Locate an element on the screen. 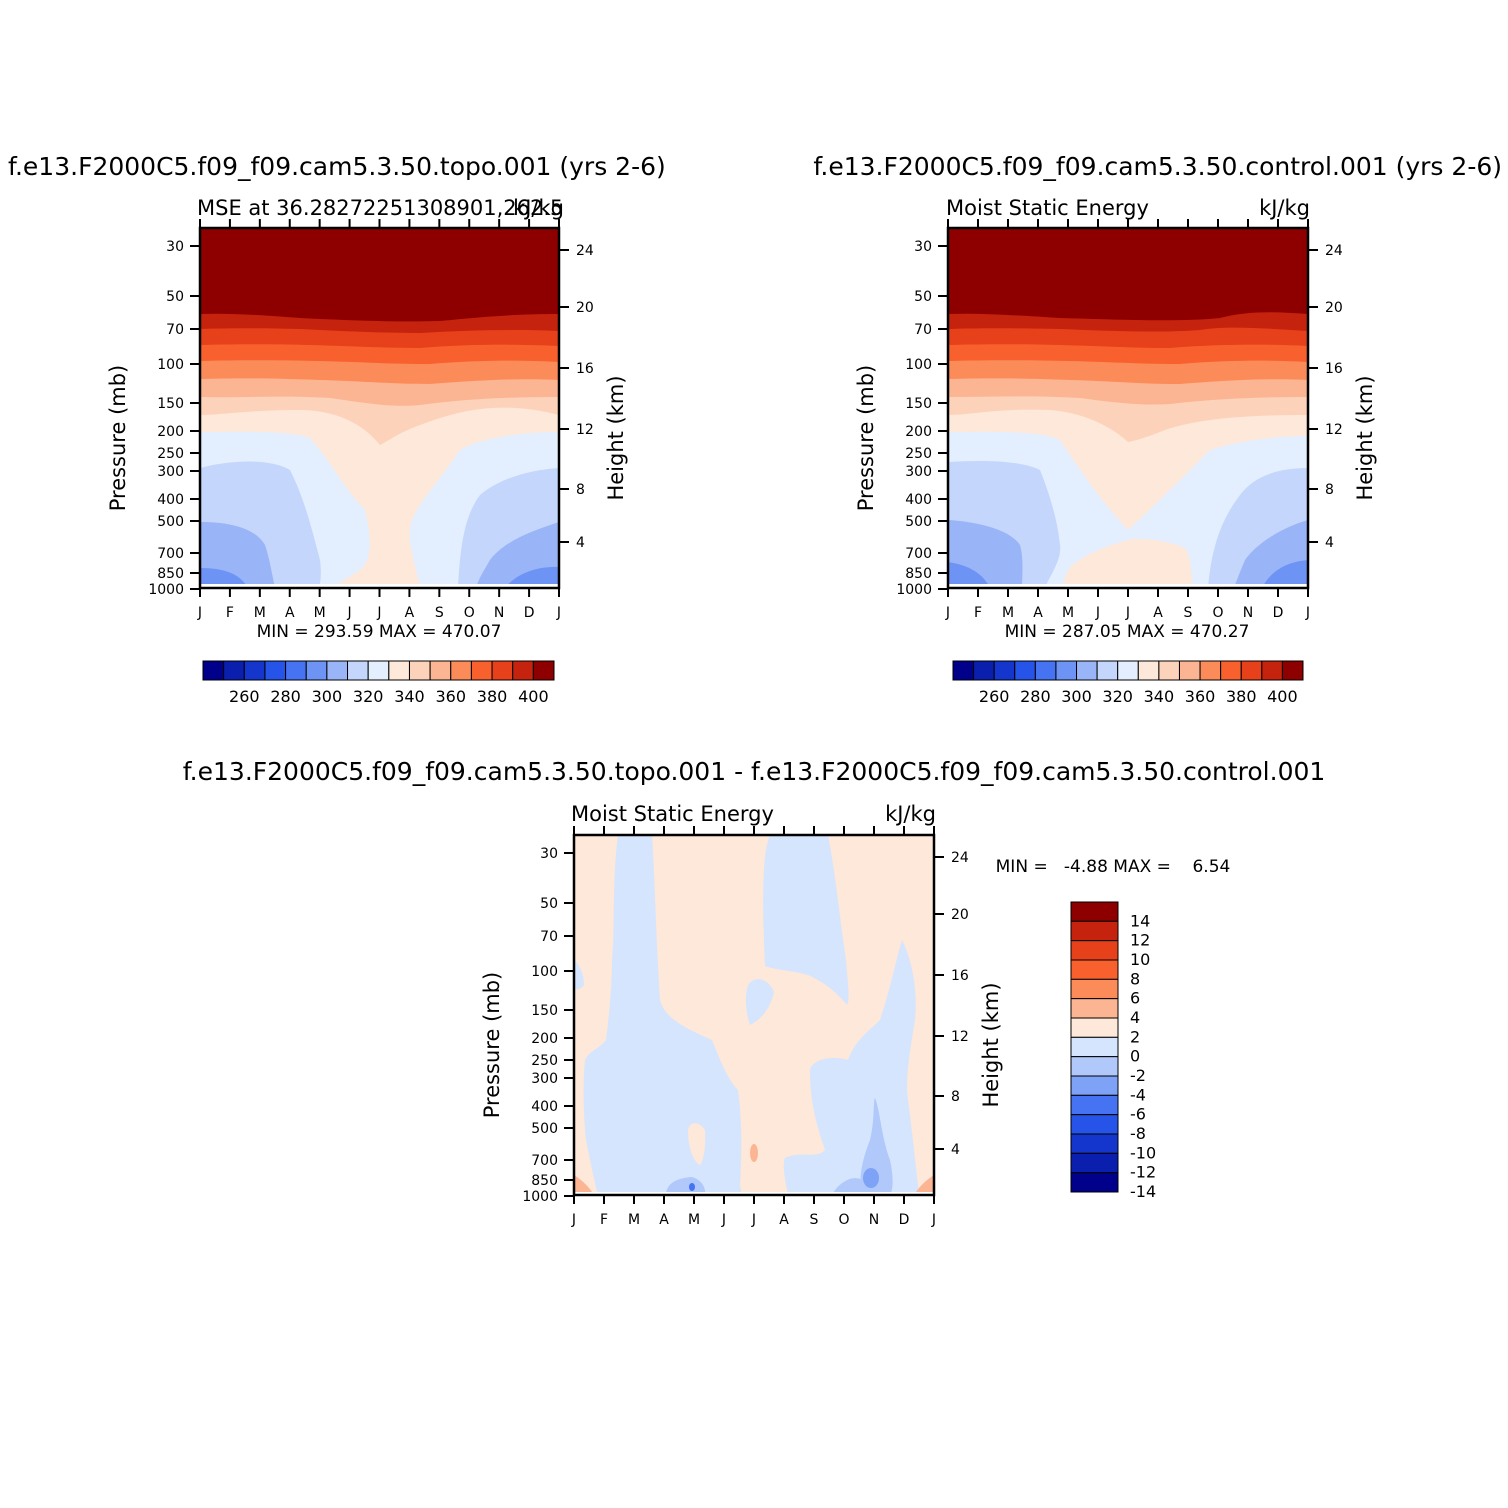 The height and width of the screenshot is (1508, 1508). p-tick-label-topo: 30 is located at coordinates (175, 247).